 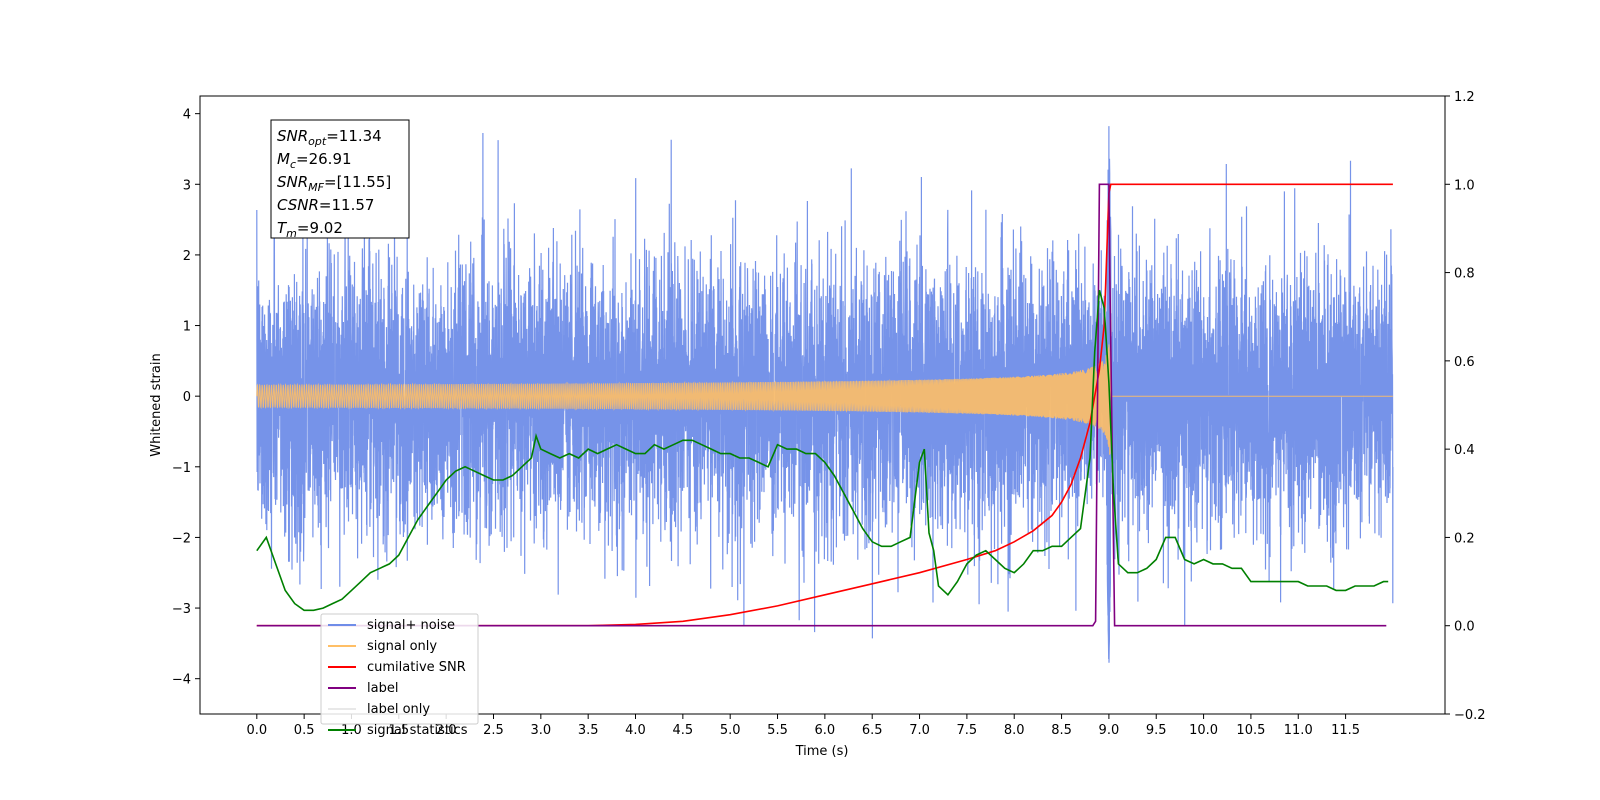 What do you see at coordinates (540, 730) in the screenshot?
I see `x-tick-label: 3.0` at bounding box center [540, 730].